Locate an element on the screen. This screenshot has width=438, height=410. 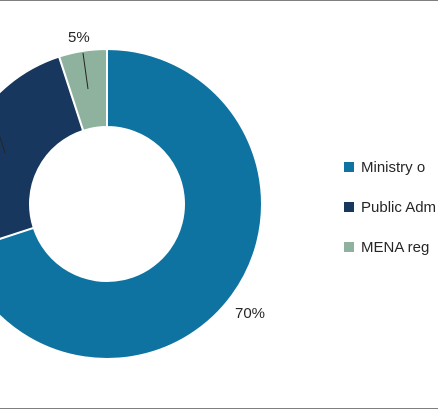
data-label-mena: 5% is located at coordinates (79, 37).